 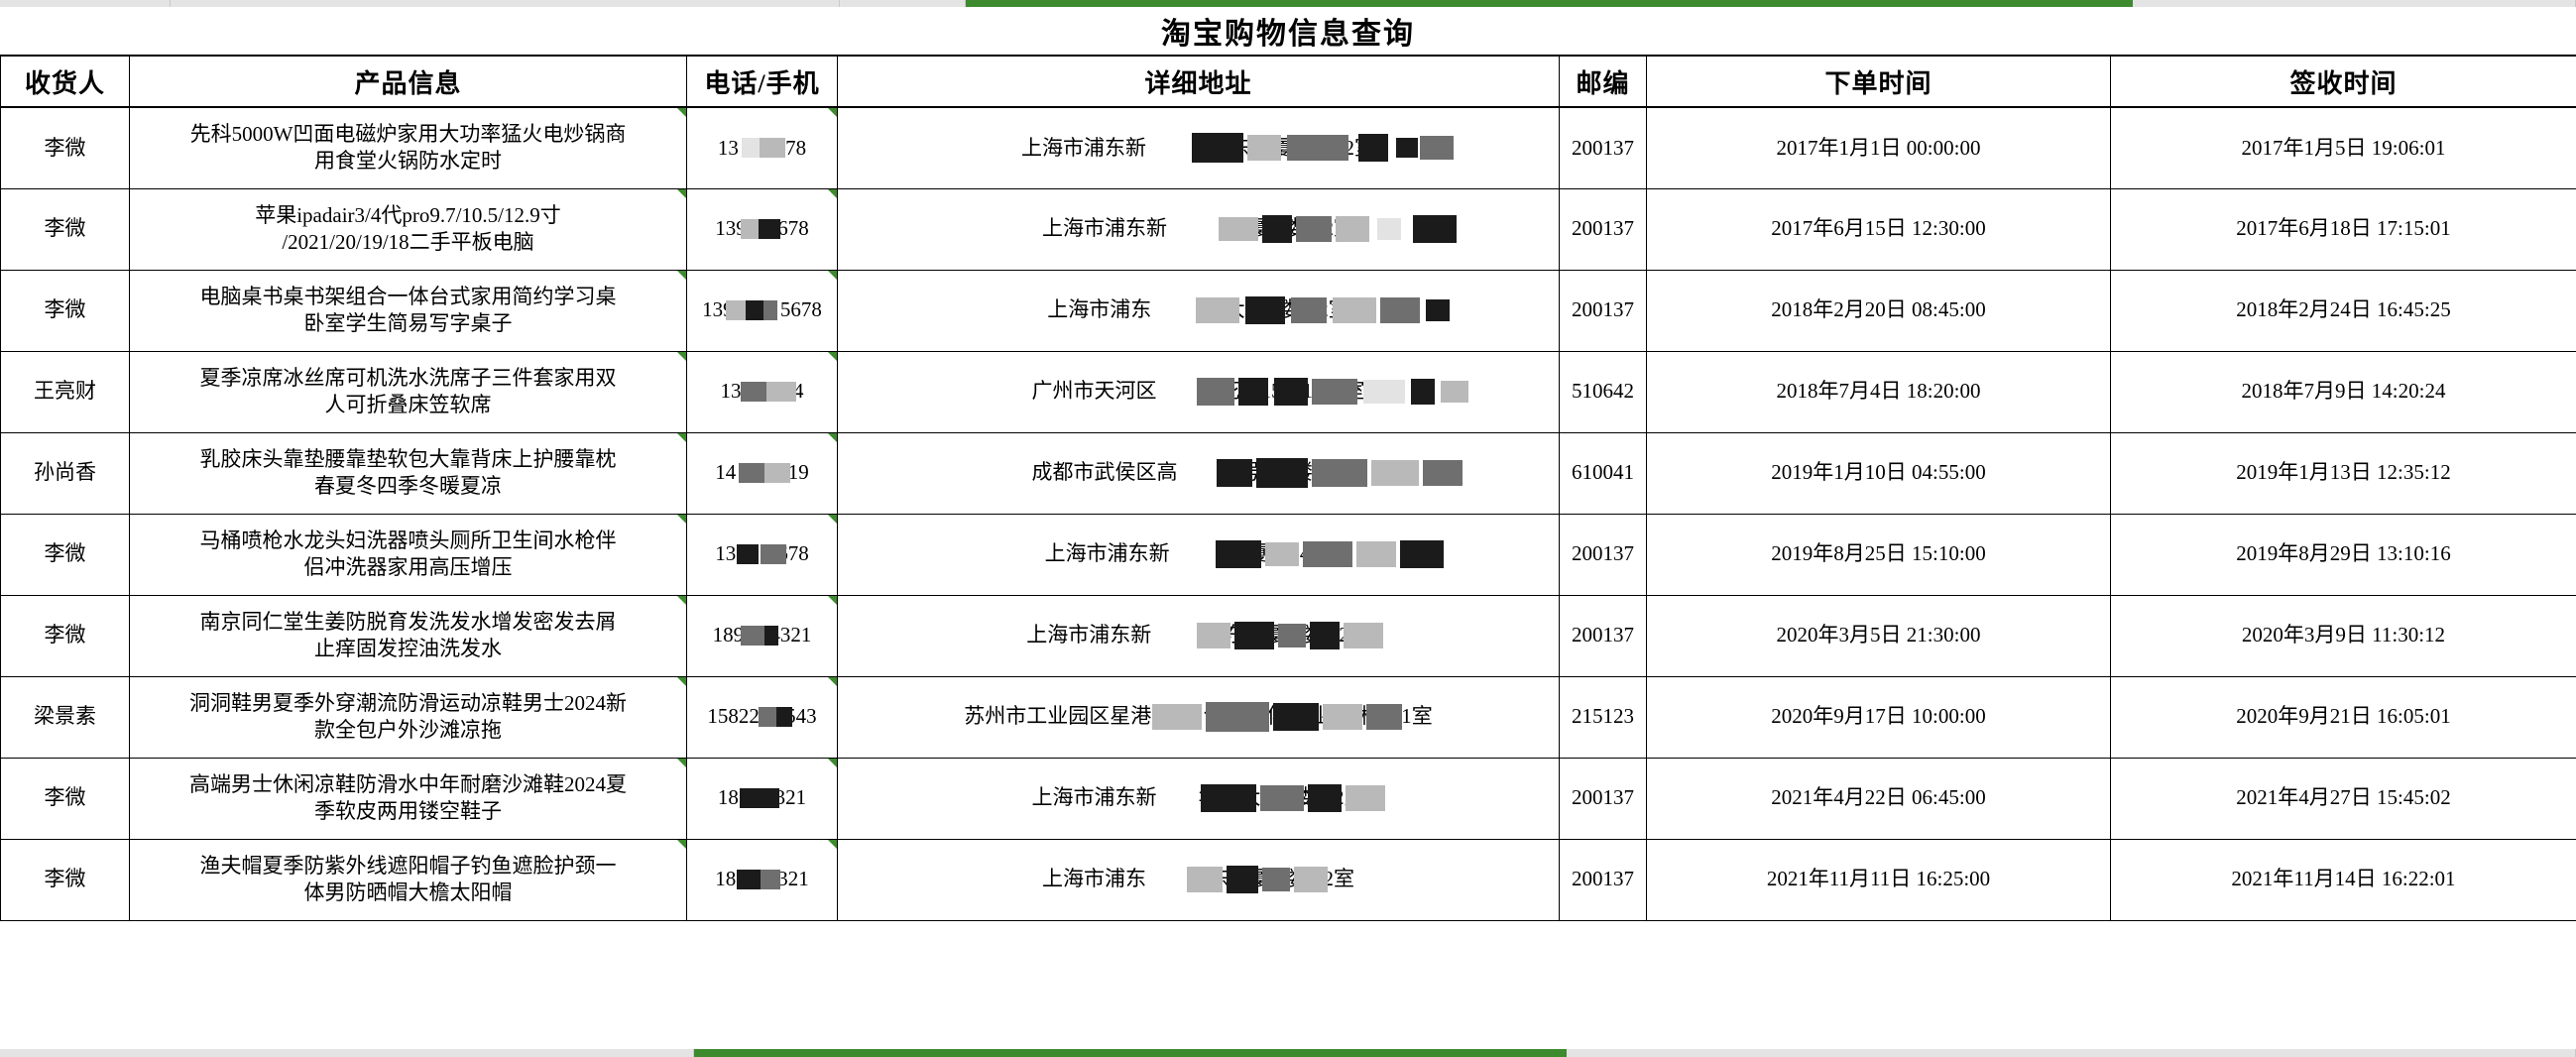 What do you see at coordinates (1879, 81) in the screenshot?
I see `column-header-order-time: 下单时间` at bounding box center [1879, 81].